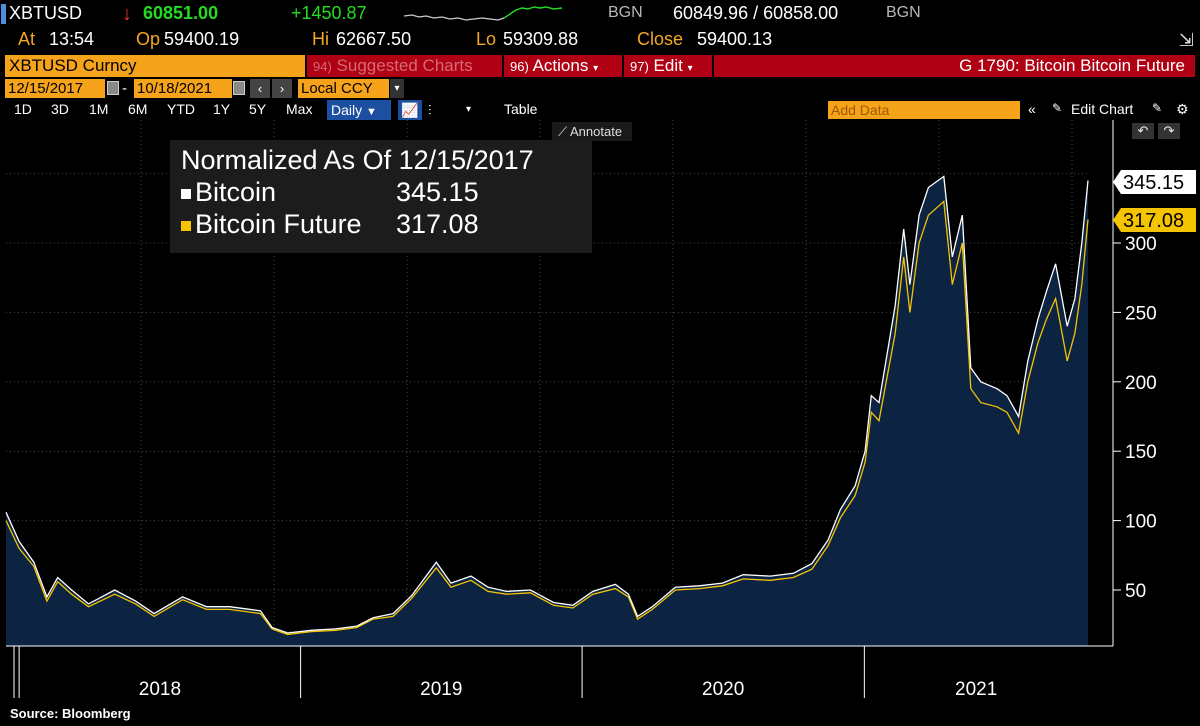  I want to click on open-label: Op, so click(148, 39).